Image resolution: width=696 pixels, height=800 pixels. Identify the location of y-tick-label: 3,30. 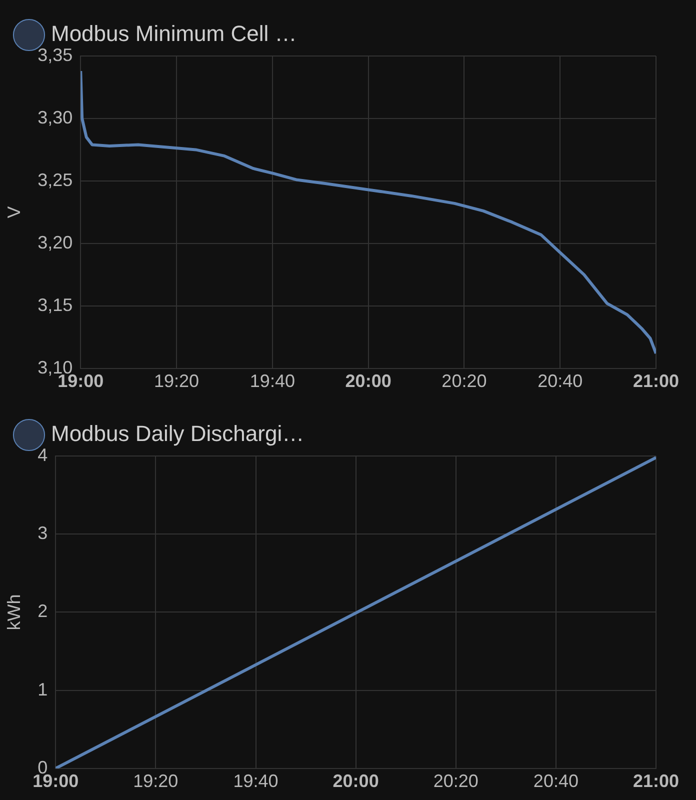
(55, 117).